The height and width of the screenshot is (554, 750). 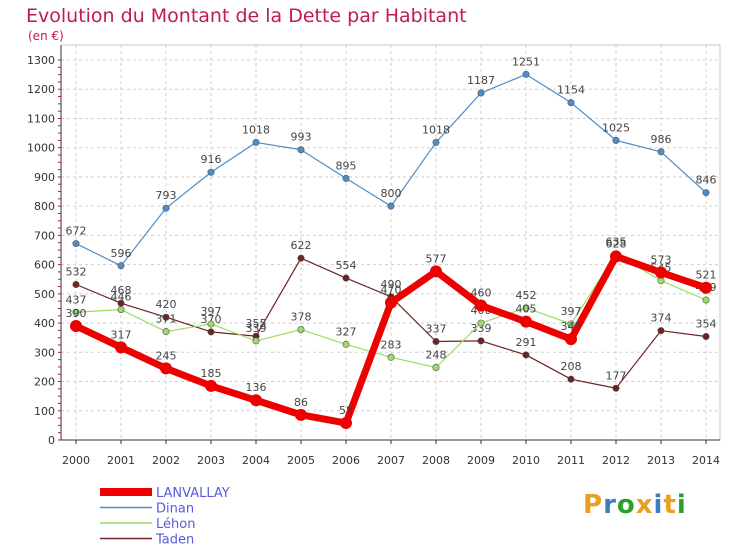 What do you see at coordinates (41, 148) in the screenshot?
I see `y-tick-label: 1000` at bounding box center [41, 148].